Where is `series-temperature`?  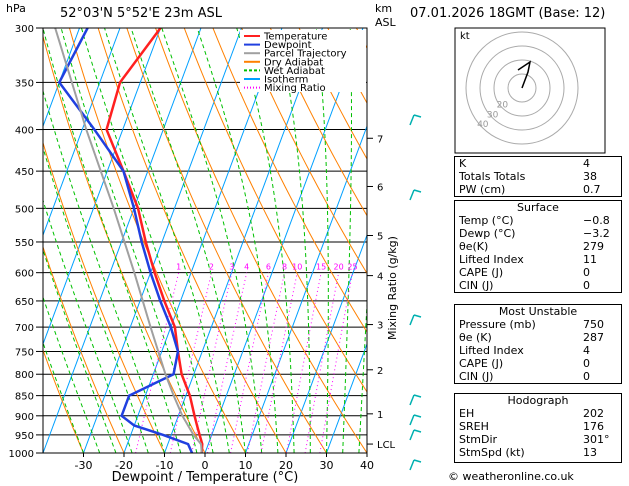
series-temperature is located at coordinates (154, 240).